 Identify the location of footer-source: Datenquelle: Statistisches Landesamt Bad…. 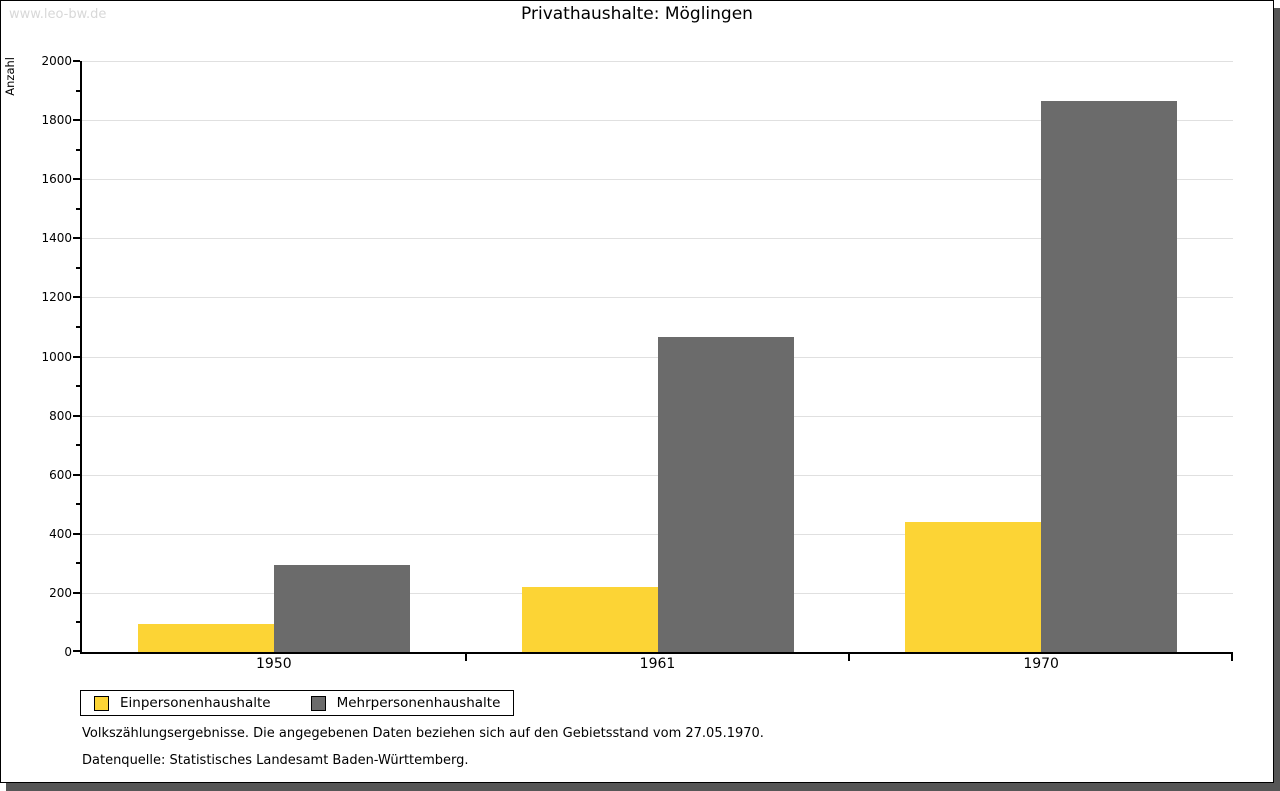
(275, 760).